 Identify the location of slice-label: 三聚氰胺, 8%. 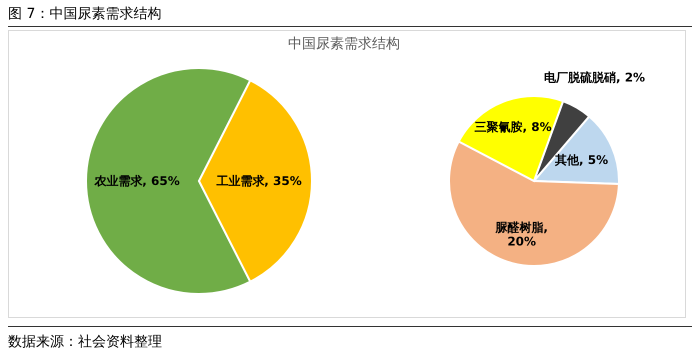
(513, 127).